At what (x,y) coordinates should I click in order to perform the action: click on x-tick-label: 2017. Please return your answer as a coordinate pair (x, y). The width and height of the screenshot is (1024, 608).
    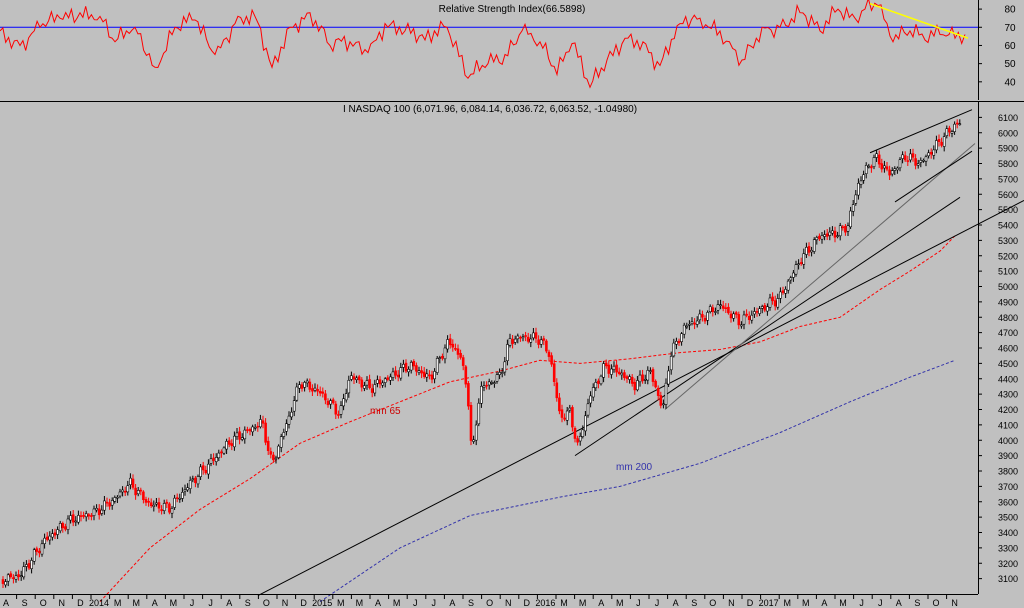
    Looking at the image, I should click on (769, 603).